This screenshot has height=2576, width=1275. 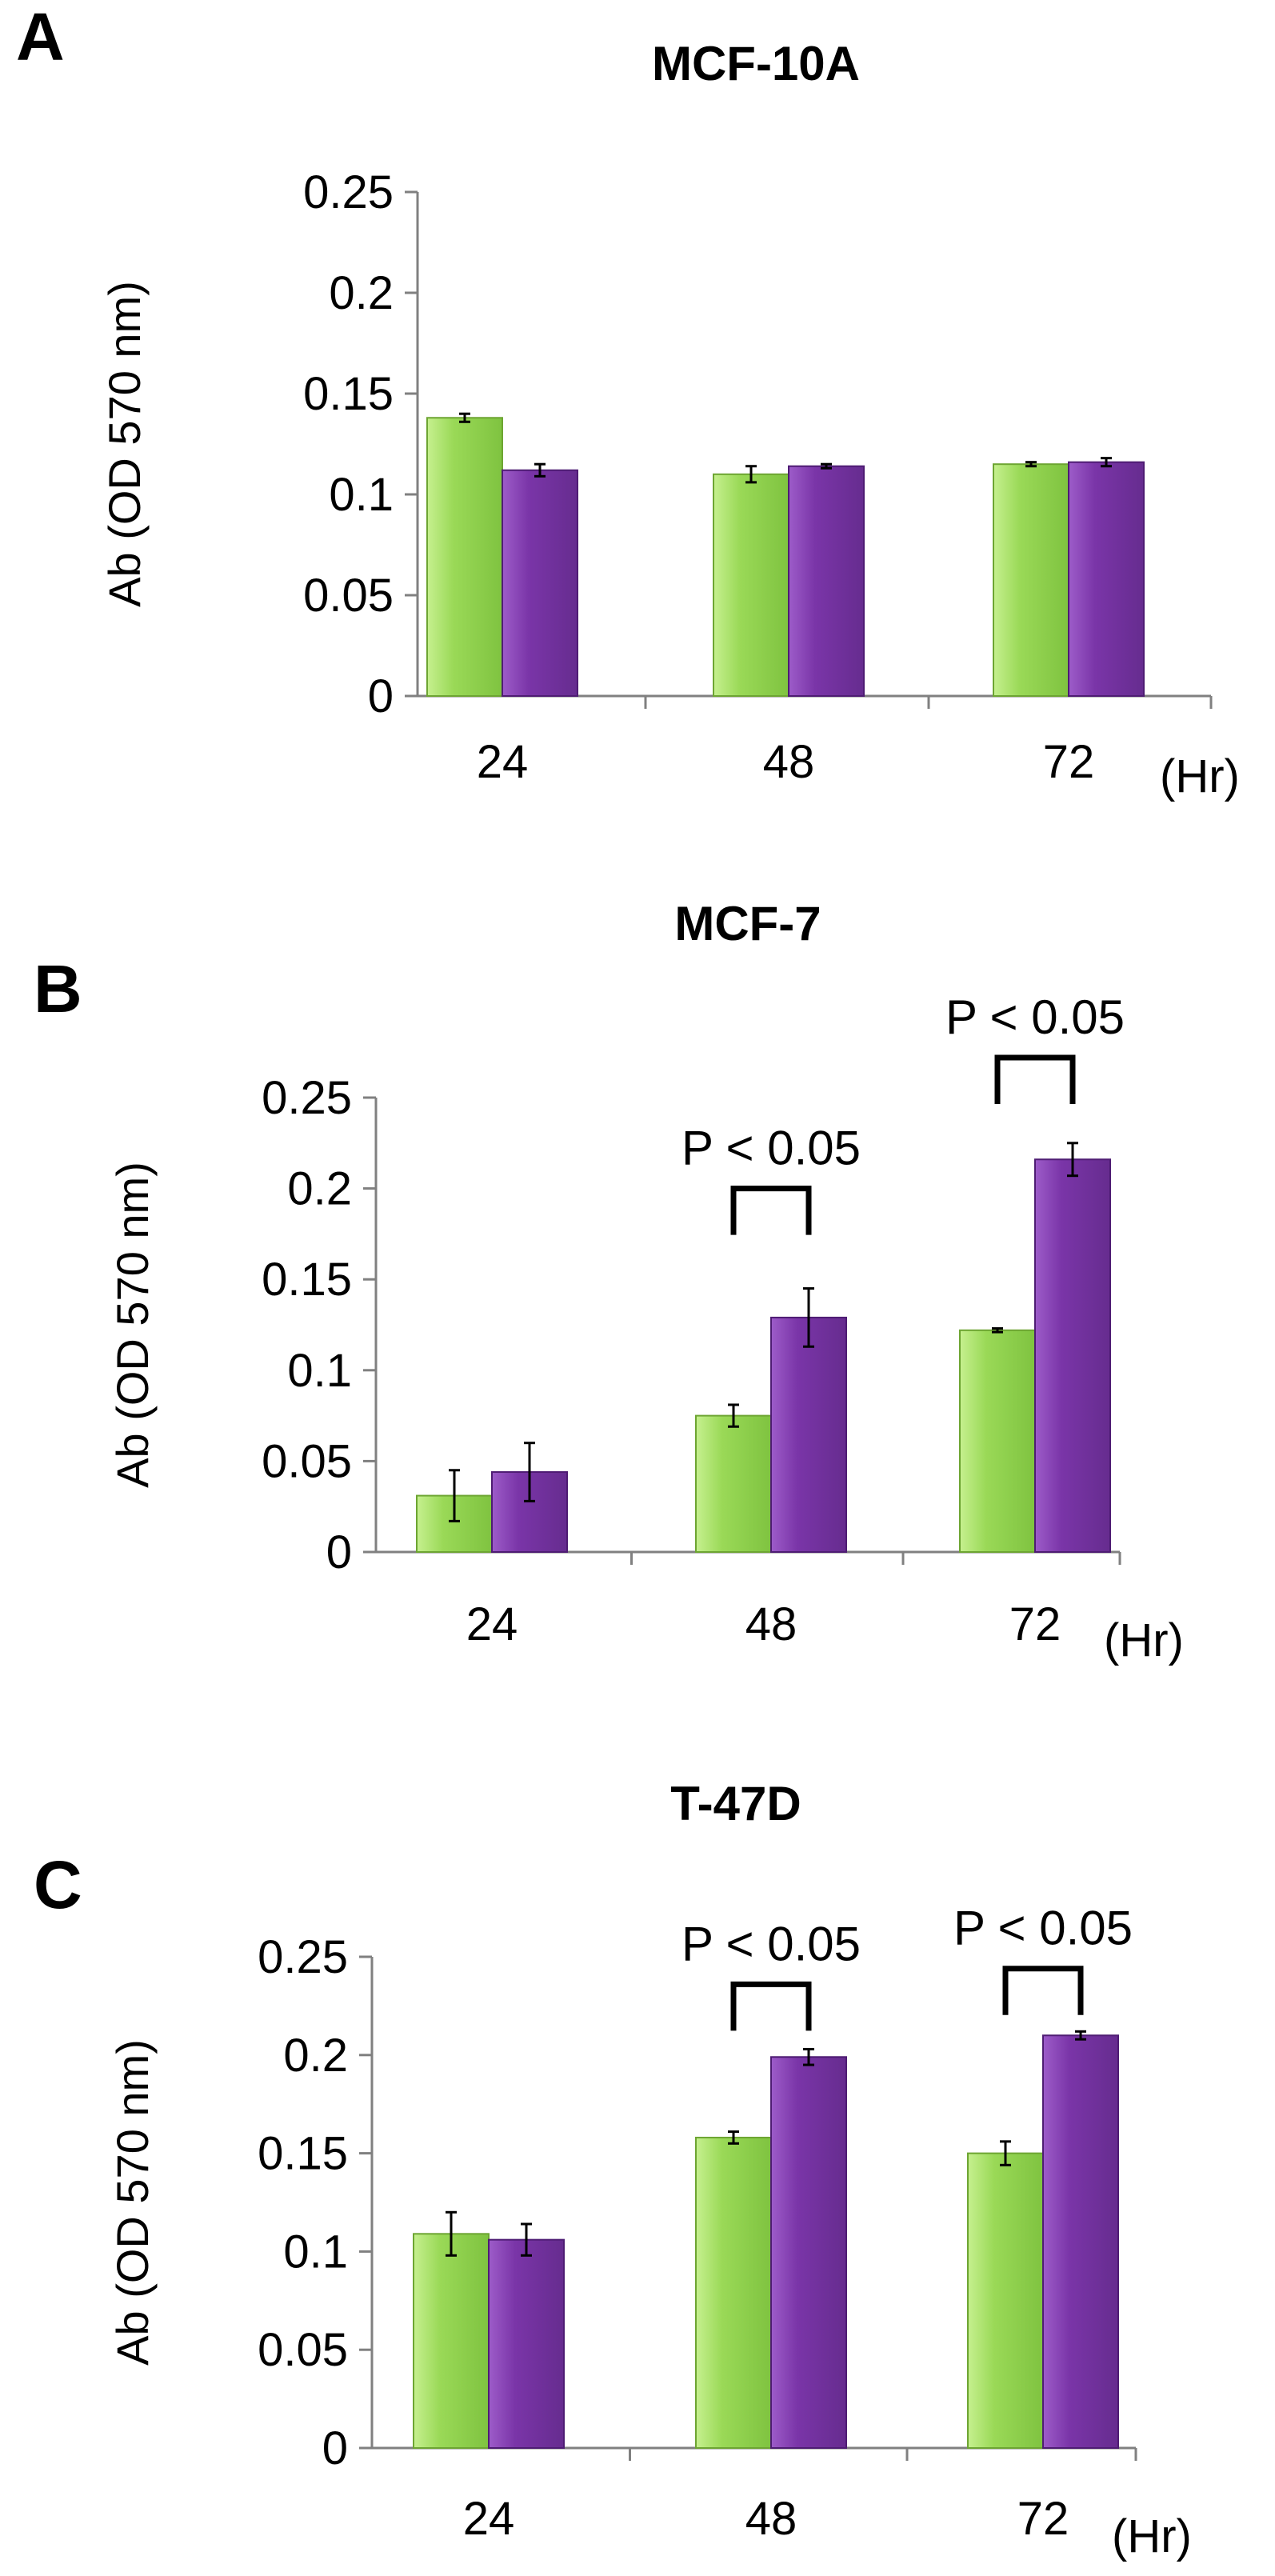 What do you see at coordinates (58, 1884) in the screenshot?
I see `panel-letter: C` at bounding box center [58, 1884].